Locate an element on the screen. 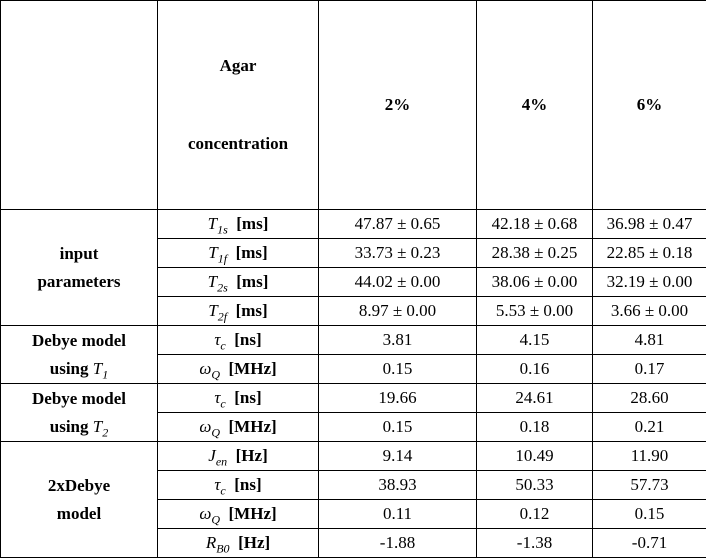 This screenshot has height=558, width=706. value-cell: 10.49 is located at coordinates (535, 456).